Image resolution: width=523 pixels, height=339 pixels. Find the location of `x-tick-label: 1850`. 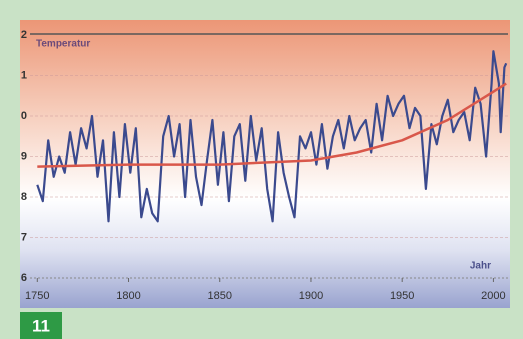

x-tick-label: 1850 is located at coordinates (219, 296).